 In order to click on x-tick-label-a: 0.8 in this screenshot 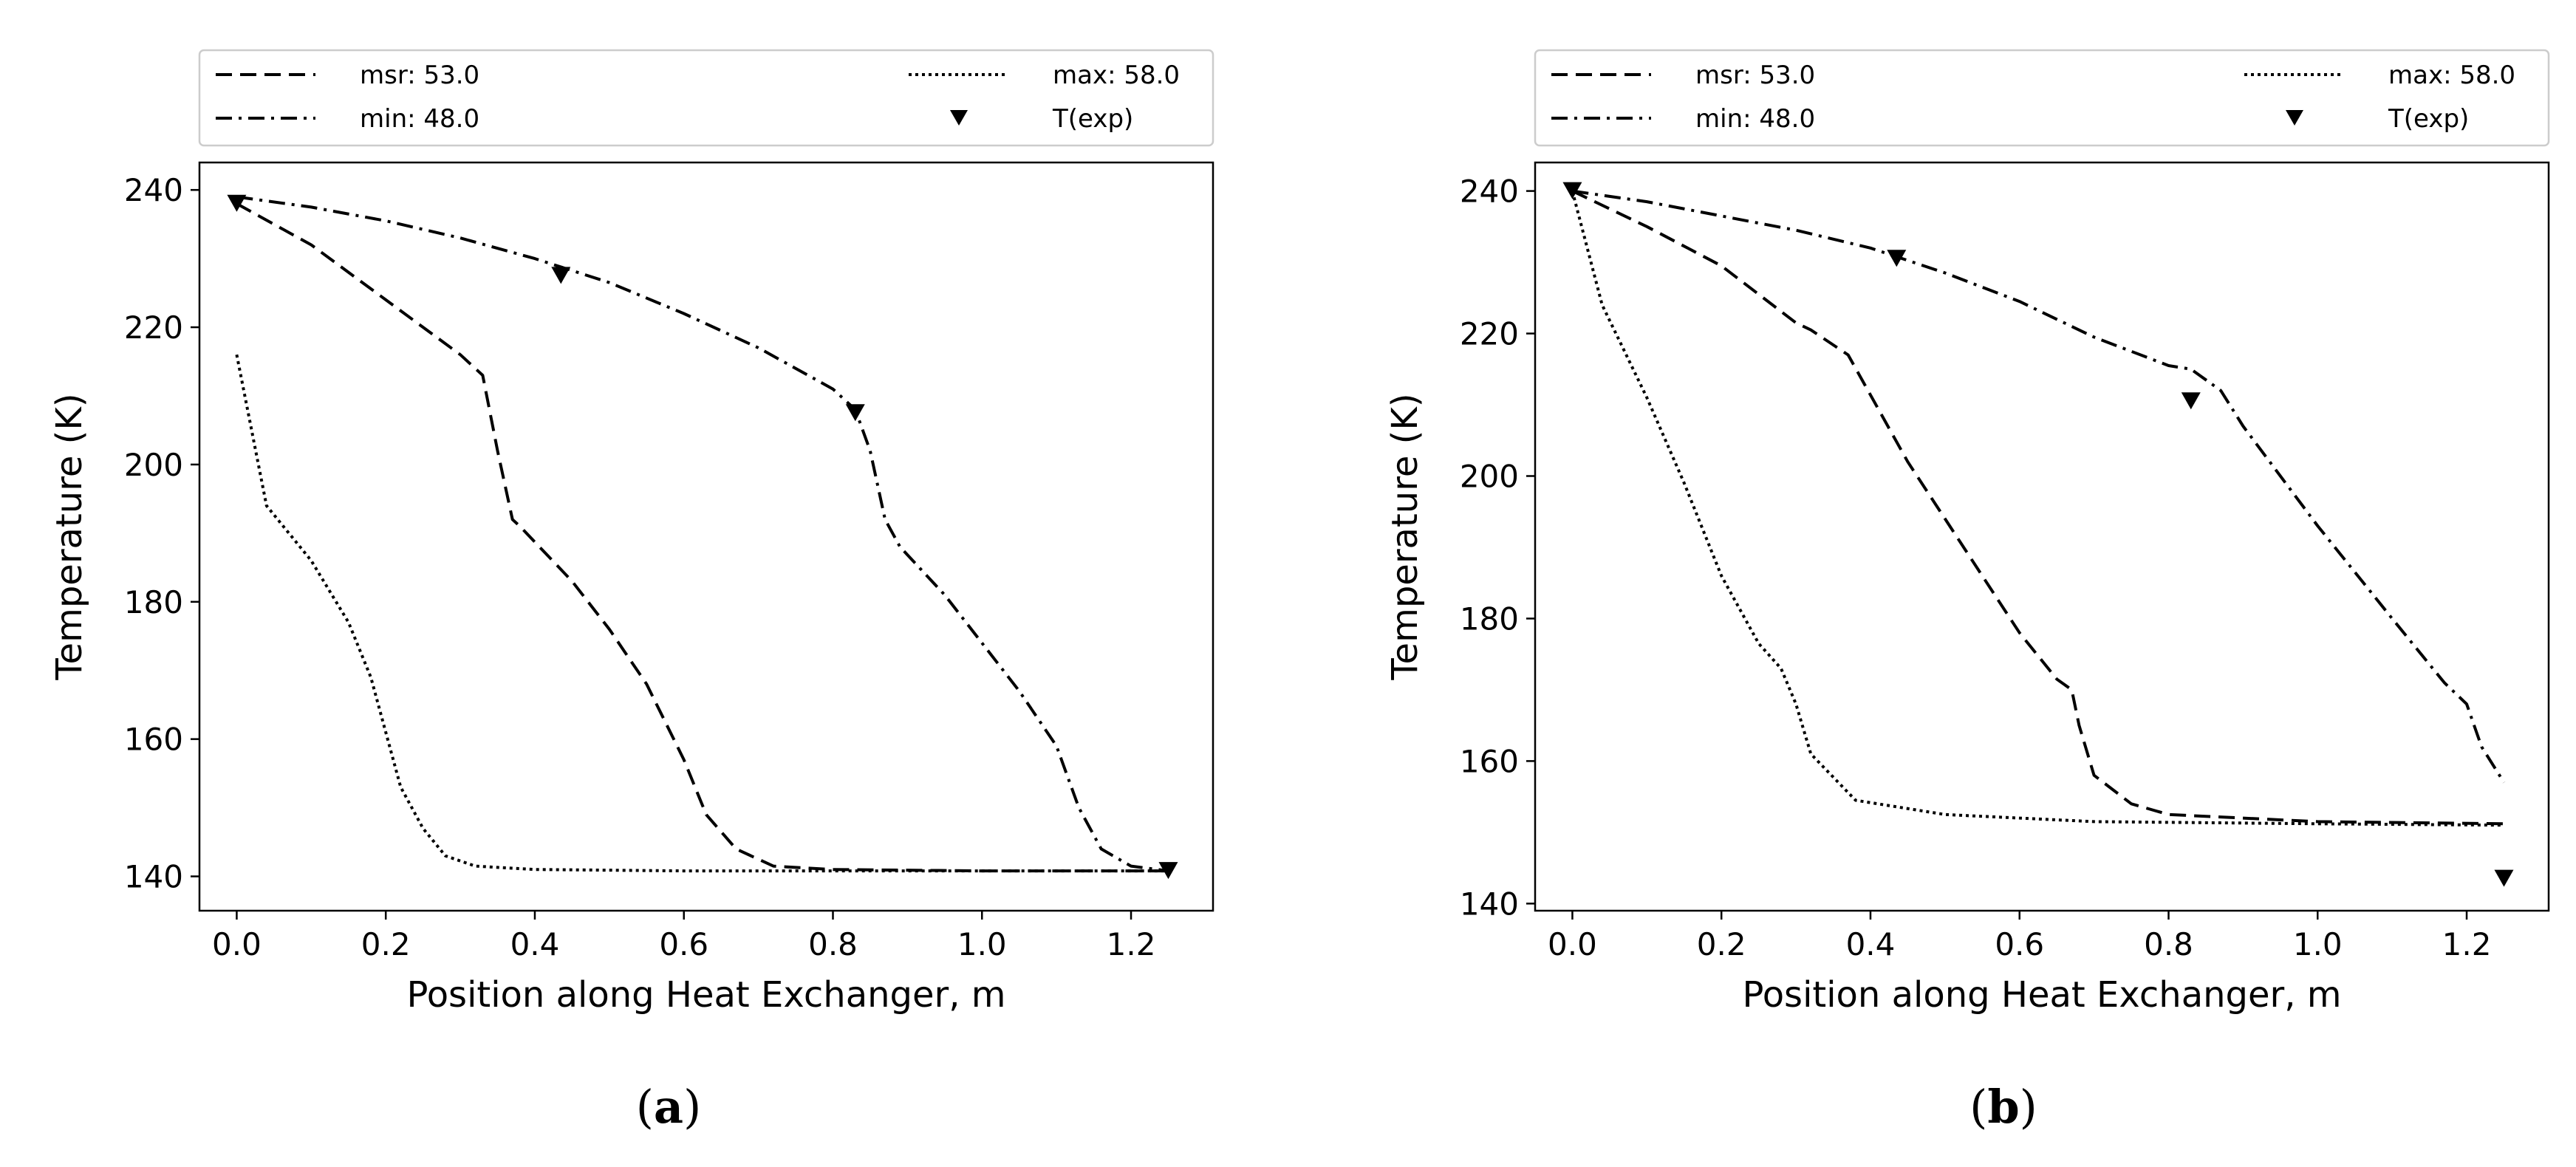, I will do `click(833, 944)`.